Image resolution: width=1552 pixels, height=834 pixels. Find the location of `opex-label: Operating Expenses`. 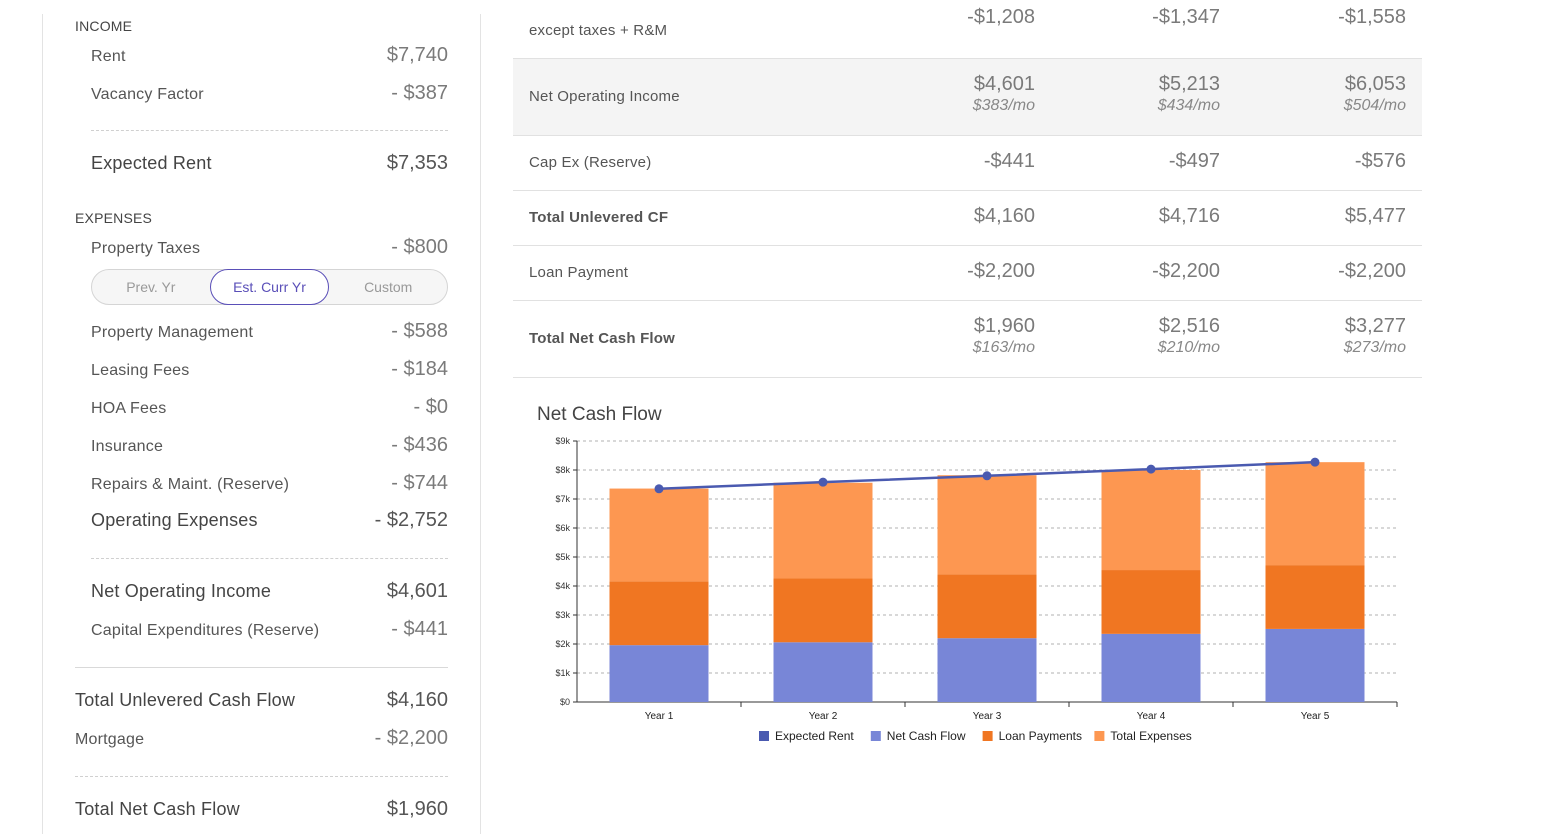

opex-label: Operating Expenses is located at coordinates (174, 520).